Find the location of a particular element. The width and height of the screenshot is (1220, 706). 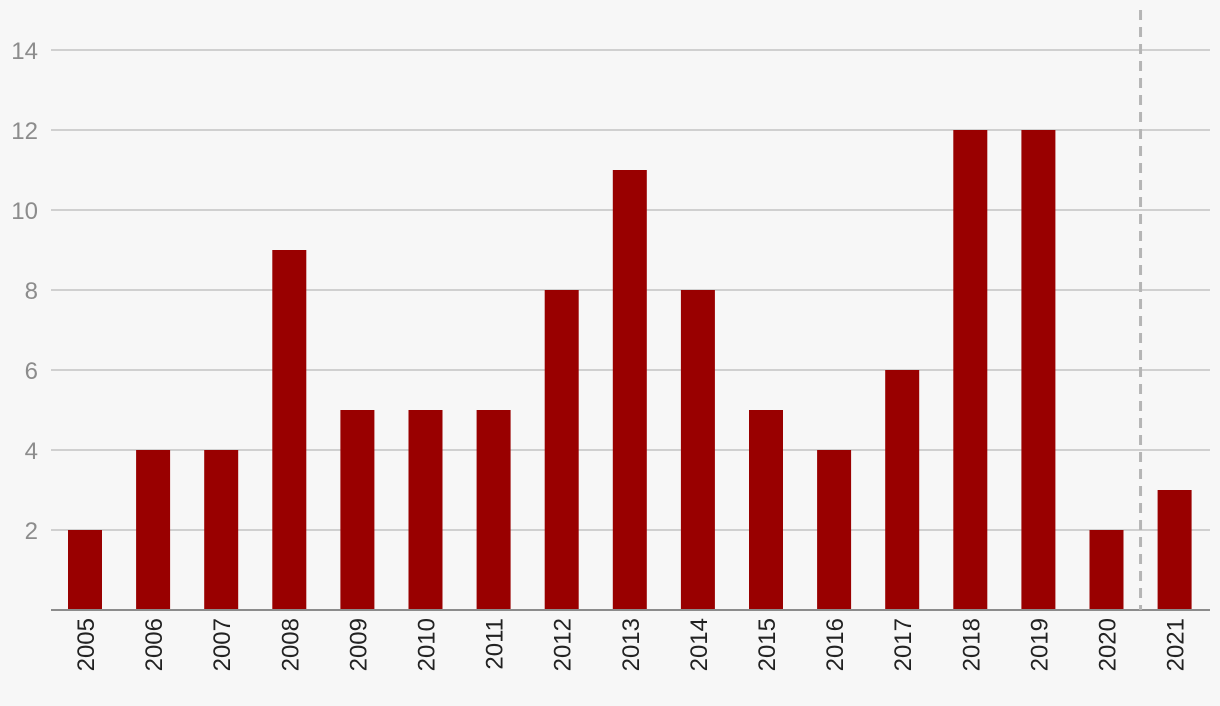

x-tick-label-2012: 2012 is located at coordinates (563, 644).